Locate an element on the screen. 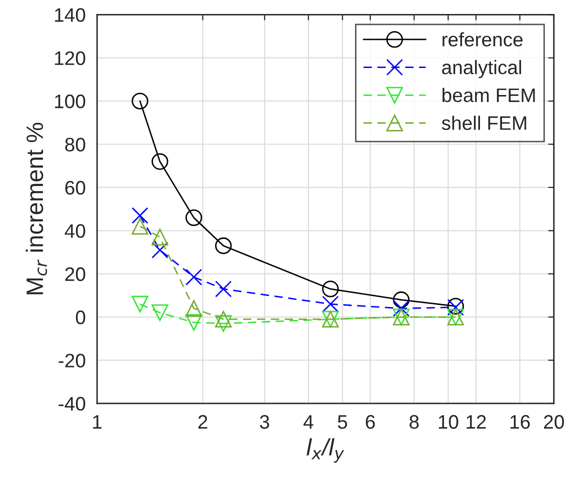 Image resolution: width=571 pixels, height=489 pixels. legend-label: shell FEM is located at coordinates (484, 123).